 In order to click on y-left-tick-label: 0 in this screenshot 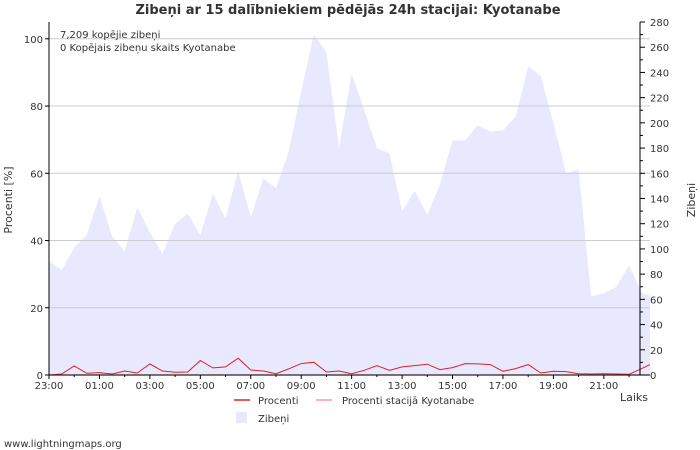, I will do `click(40, 376)`.